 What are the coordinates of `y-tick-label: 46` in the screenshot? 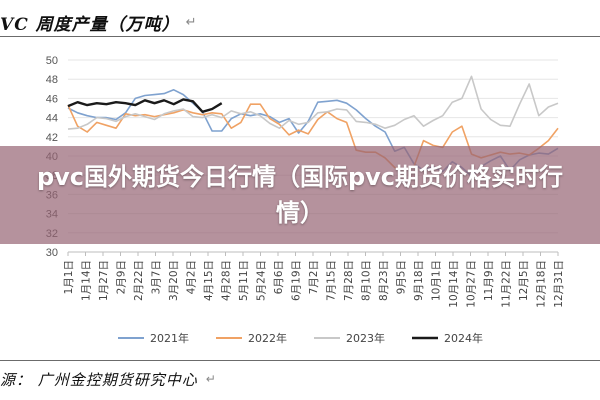 It's located at (52, 99).